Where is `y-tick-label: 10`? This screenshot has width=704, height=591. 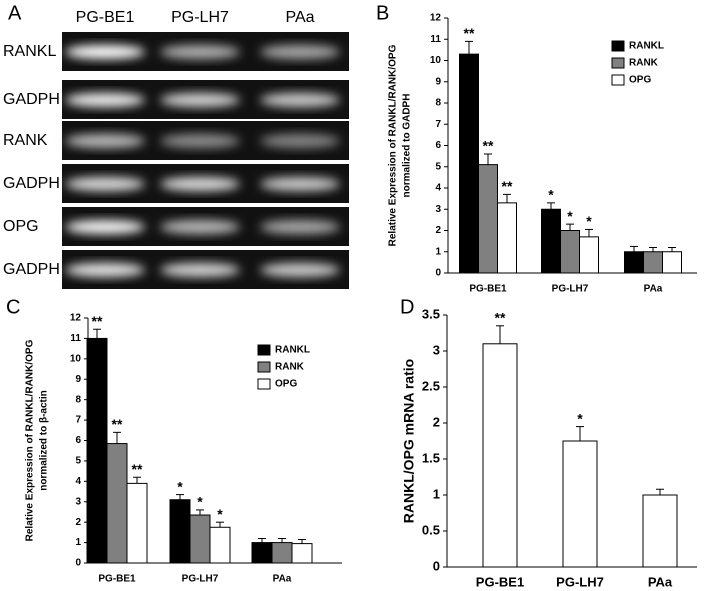 y-tick-label: 10 is located at coordinates (76, 358).